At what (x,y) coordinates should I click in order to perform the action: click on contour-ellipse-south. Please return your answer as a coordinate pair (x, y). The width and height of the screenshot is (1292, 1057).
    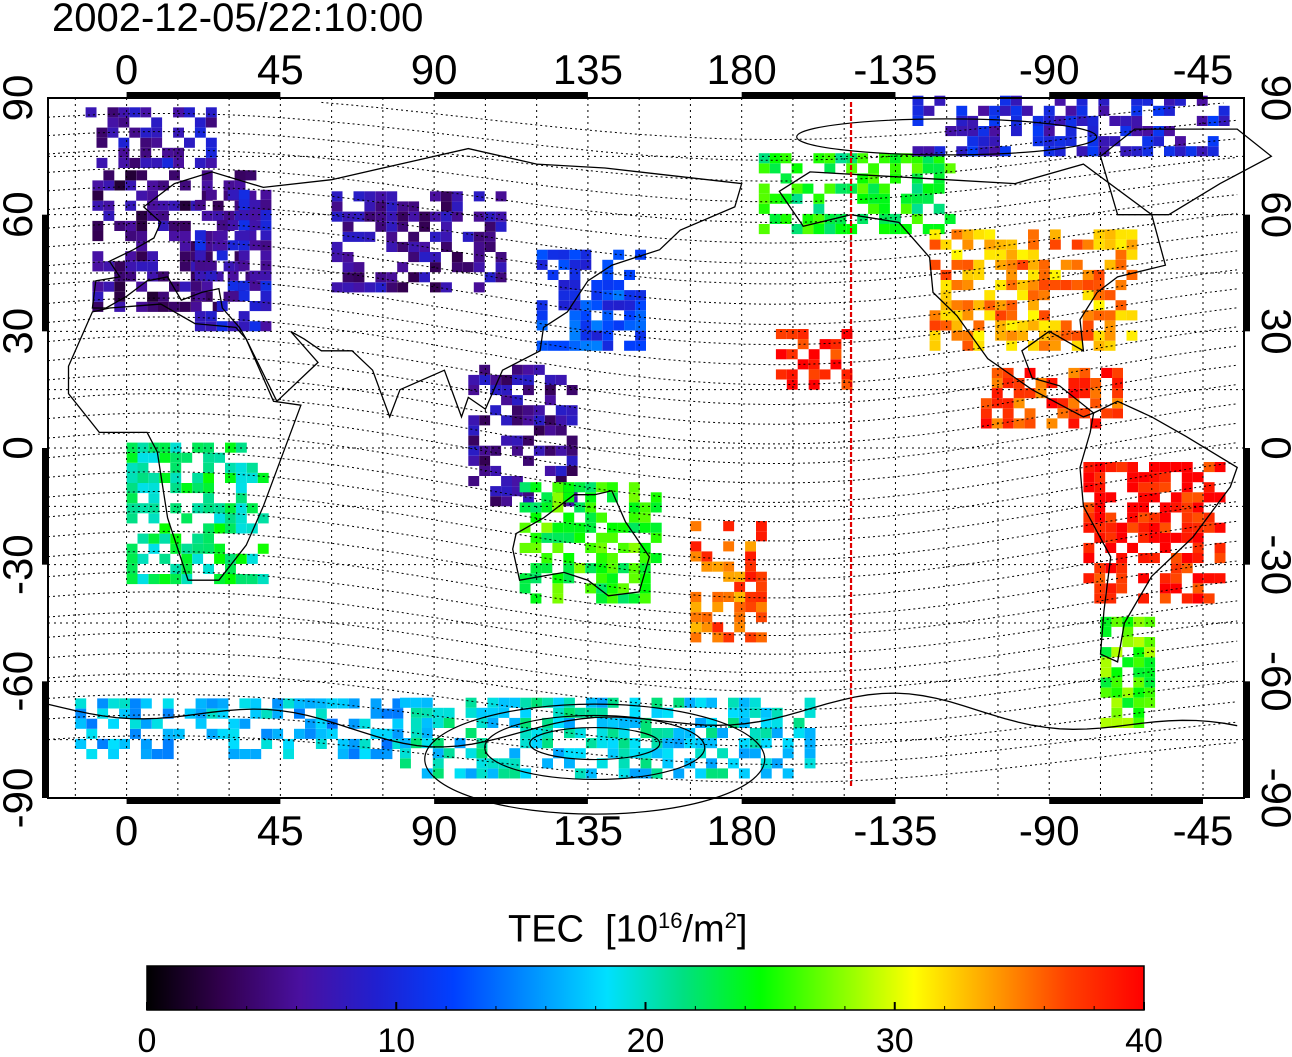
    Looking at the image, I should click on (595, 743).